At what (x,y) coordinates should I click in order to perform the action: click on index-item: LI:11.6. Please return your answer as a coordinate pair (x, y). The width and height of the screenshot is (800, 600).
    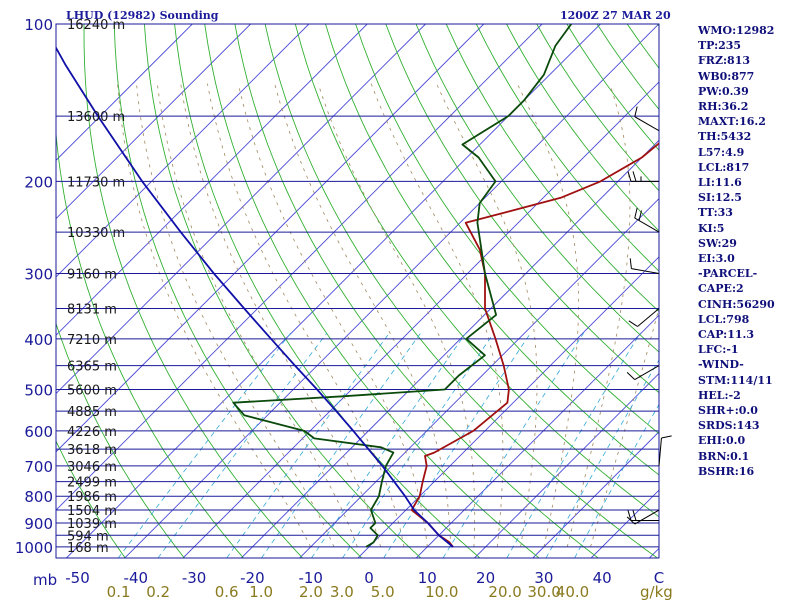
    Looking at the image, I should click on (720, 183).